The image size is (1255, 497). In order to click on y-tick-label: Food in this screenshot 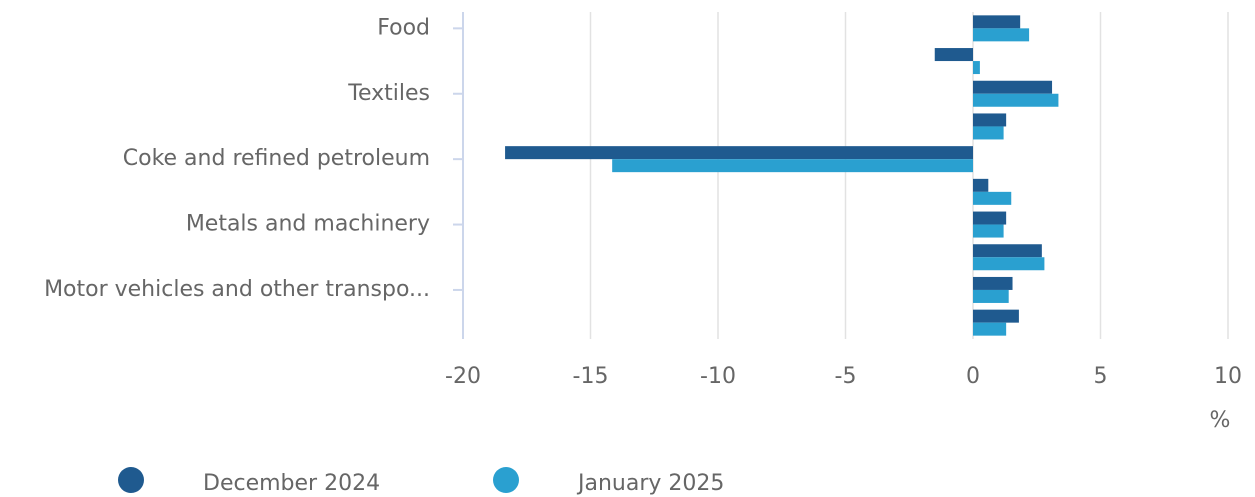, I will do `click(403, 27)`.